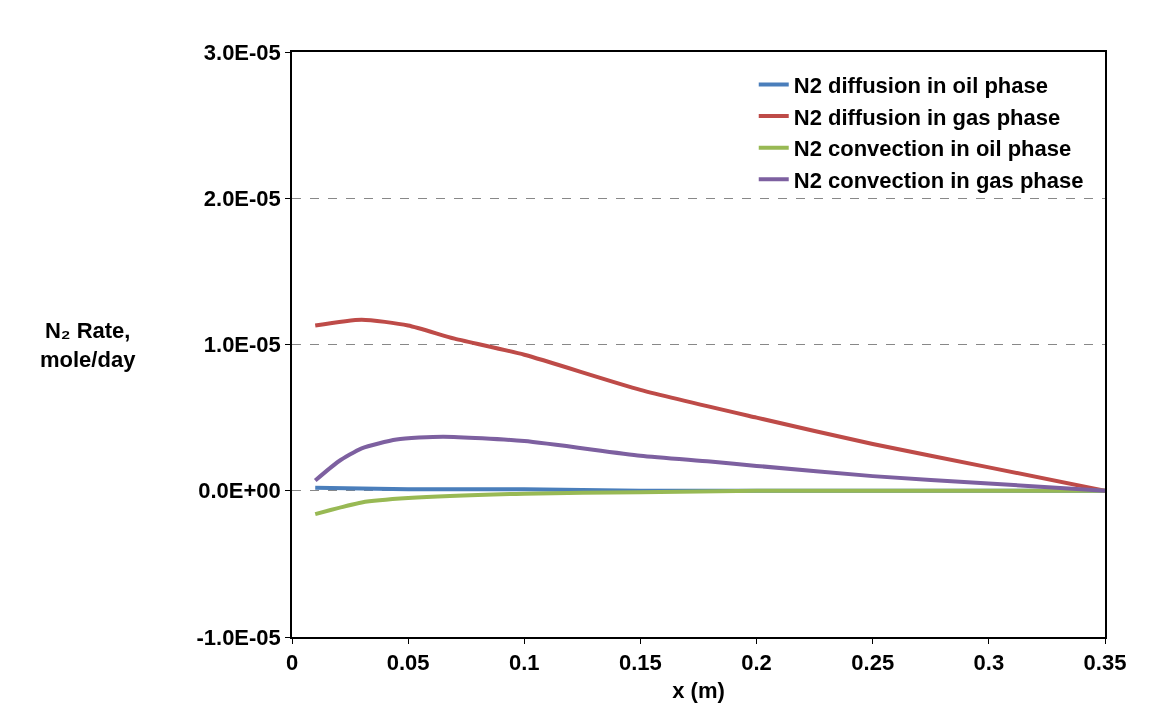 The image size is (1149, 711). I want to click on legend-label: N2 convection in gas phase, so click(938, 180).